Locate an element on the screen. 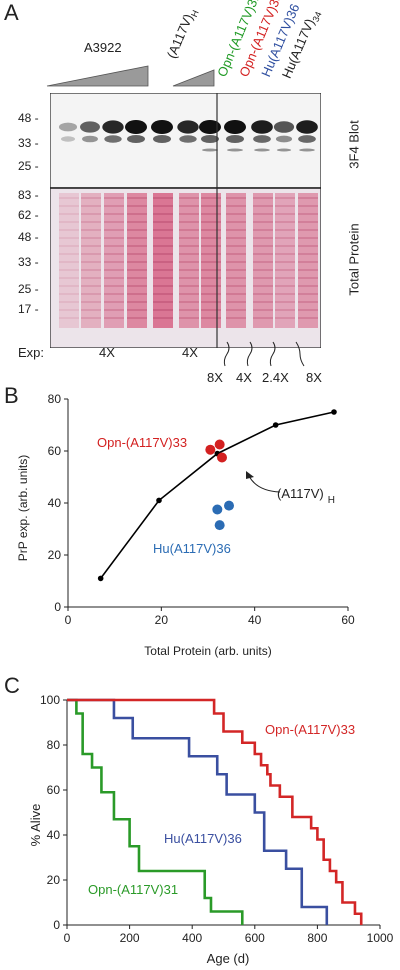 This screenshot has height=970, width=400. chart-b-xlabel: Total Protein (arb. units) is located at coordinates (207, 651).